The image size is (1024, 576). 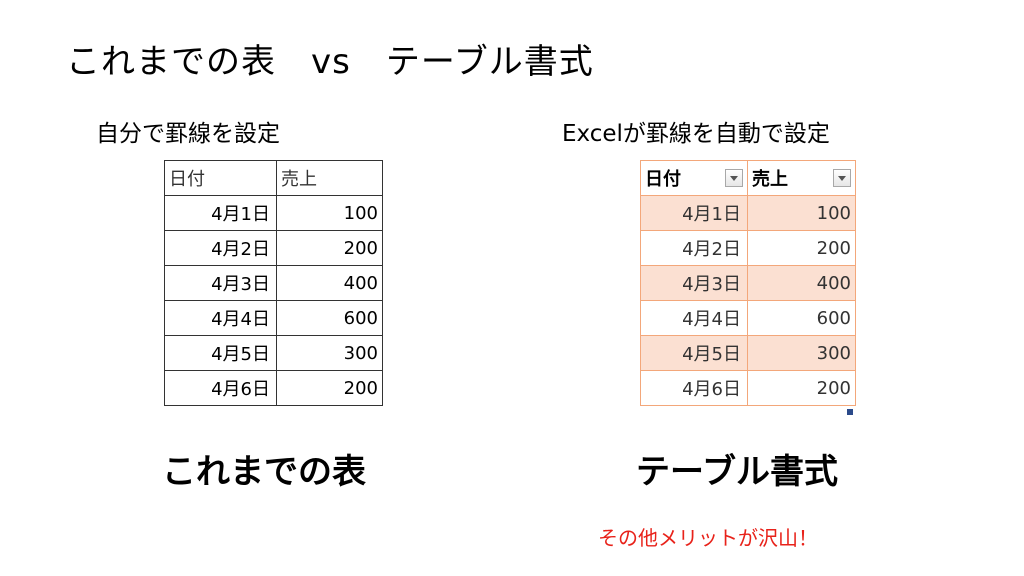 I want to click on table-resize-handle, so click(x=850, y=412).